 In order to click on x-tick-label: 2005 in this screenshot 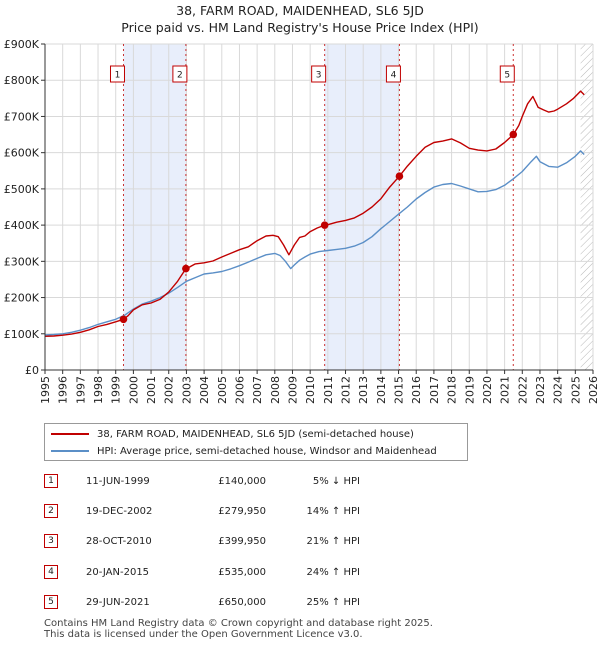, I will do `click(222, 390)`.